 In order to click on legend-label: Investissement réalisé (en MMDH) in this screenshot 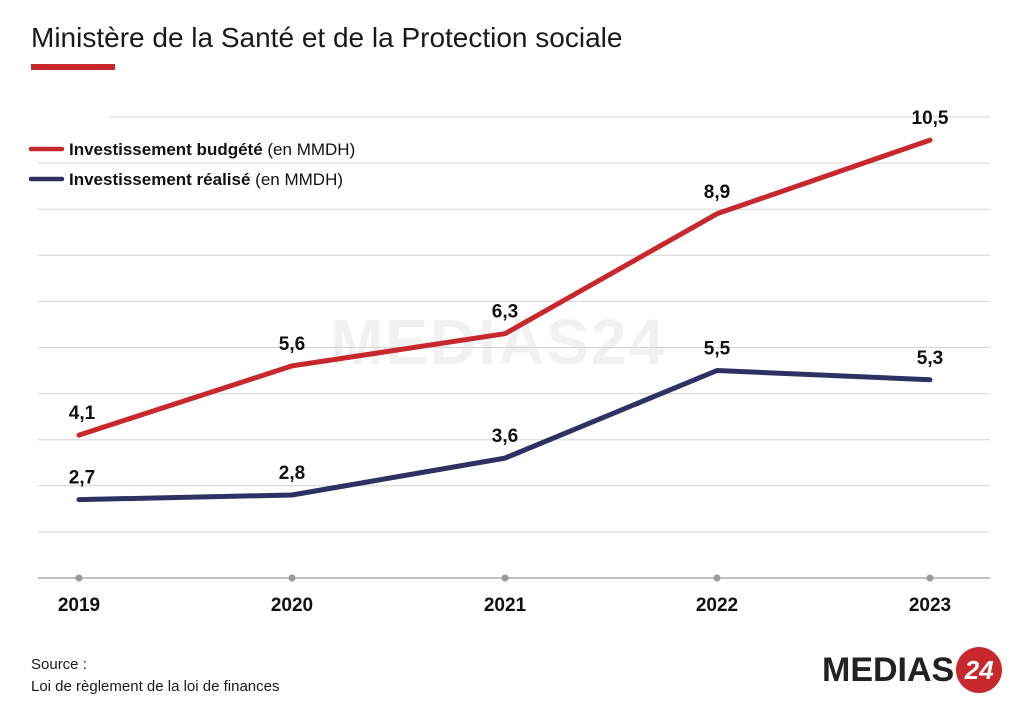, I will do `click(206, 179)`.